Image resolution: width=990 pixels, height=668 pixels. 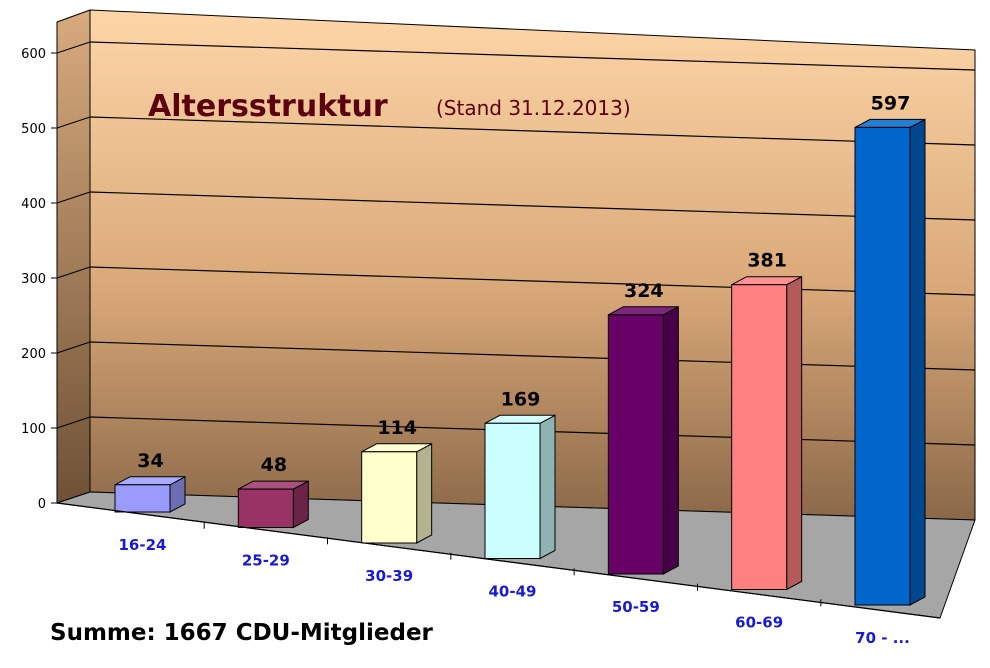 I want to click on chart-side-wall, so click(x=73, y=256).